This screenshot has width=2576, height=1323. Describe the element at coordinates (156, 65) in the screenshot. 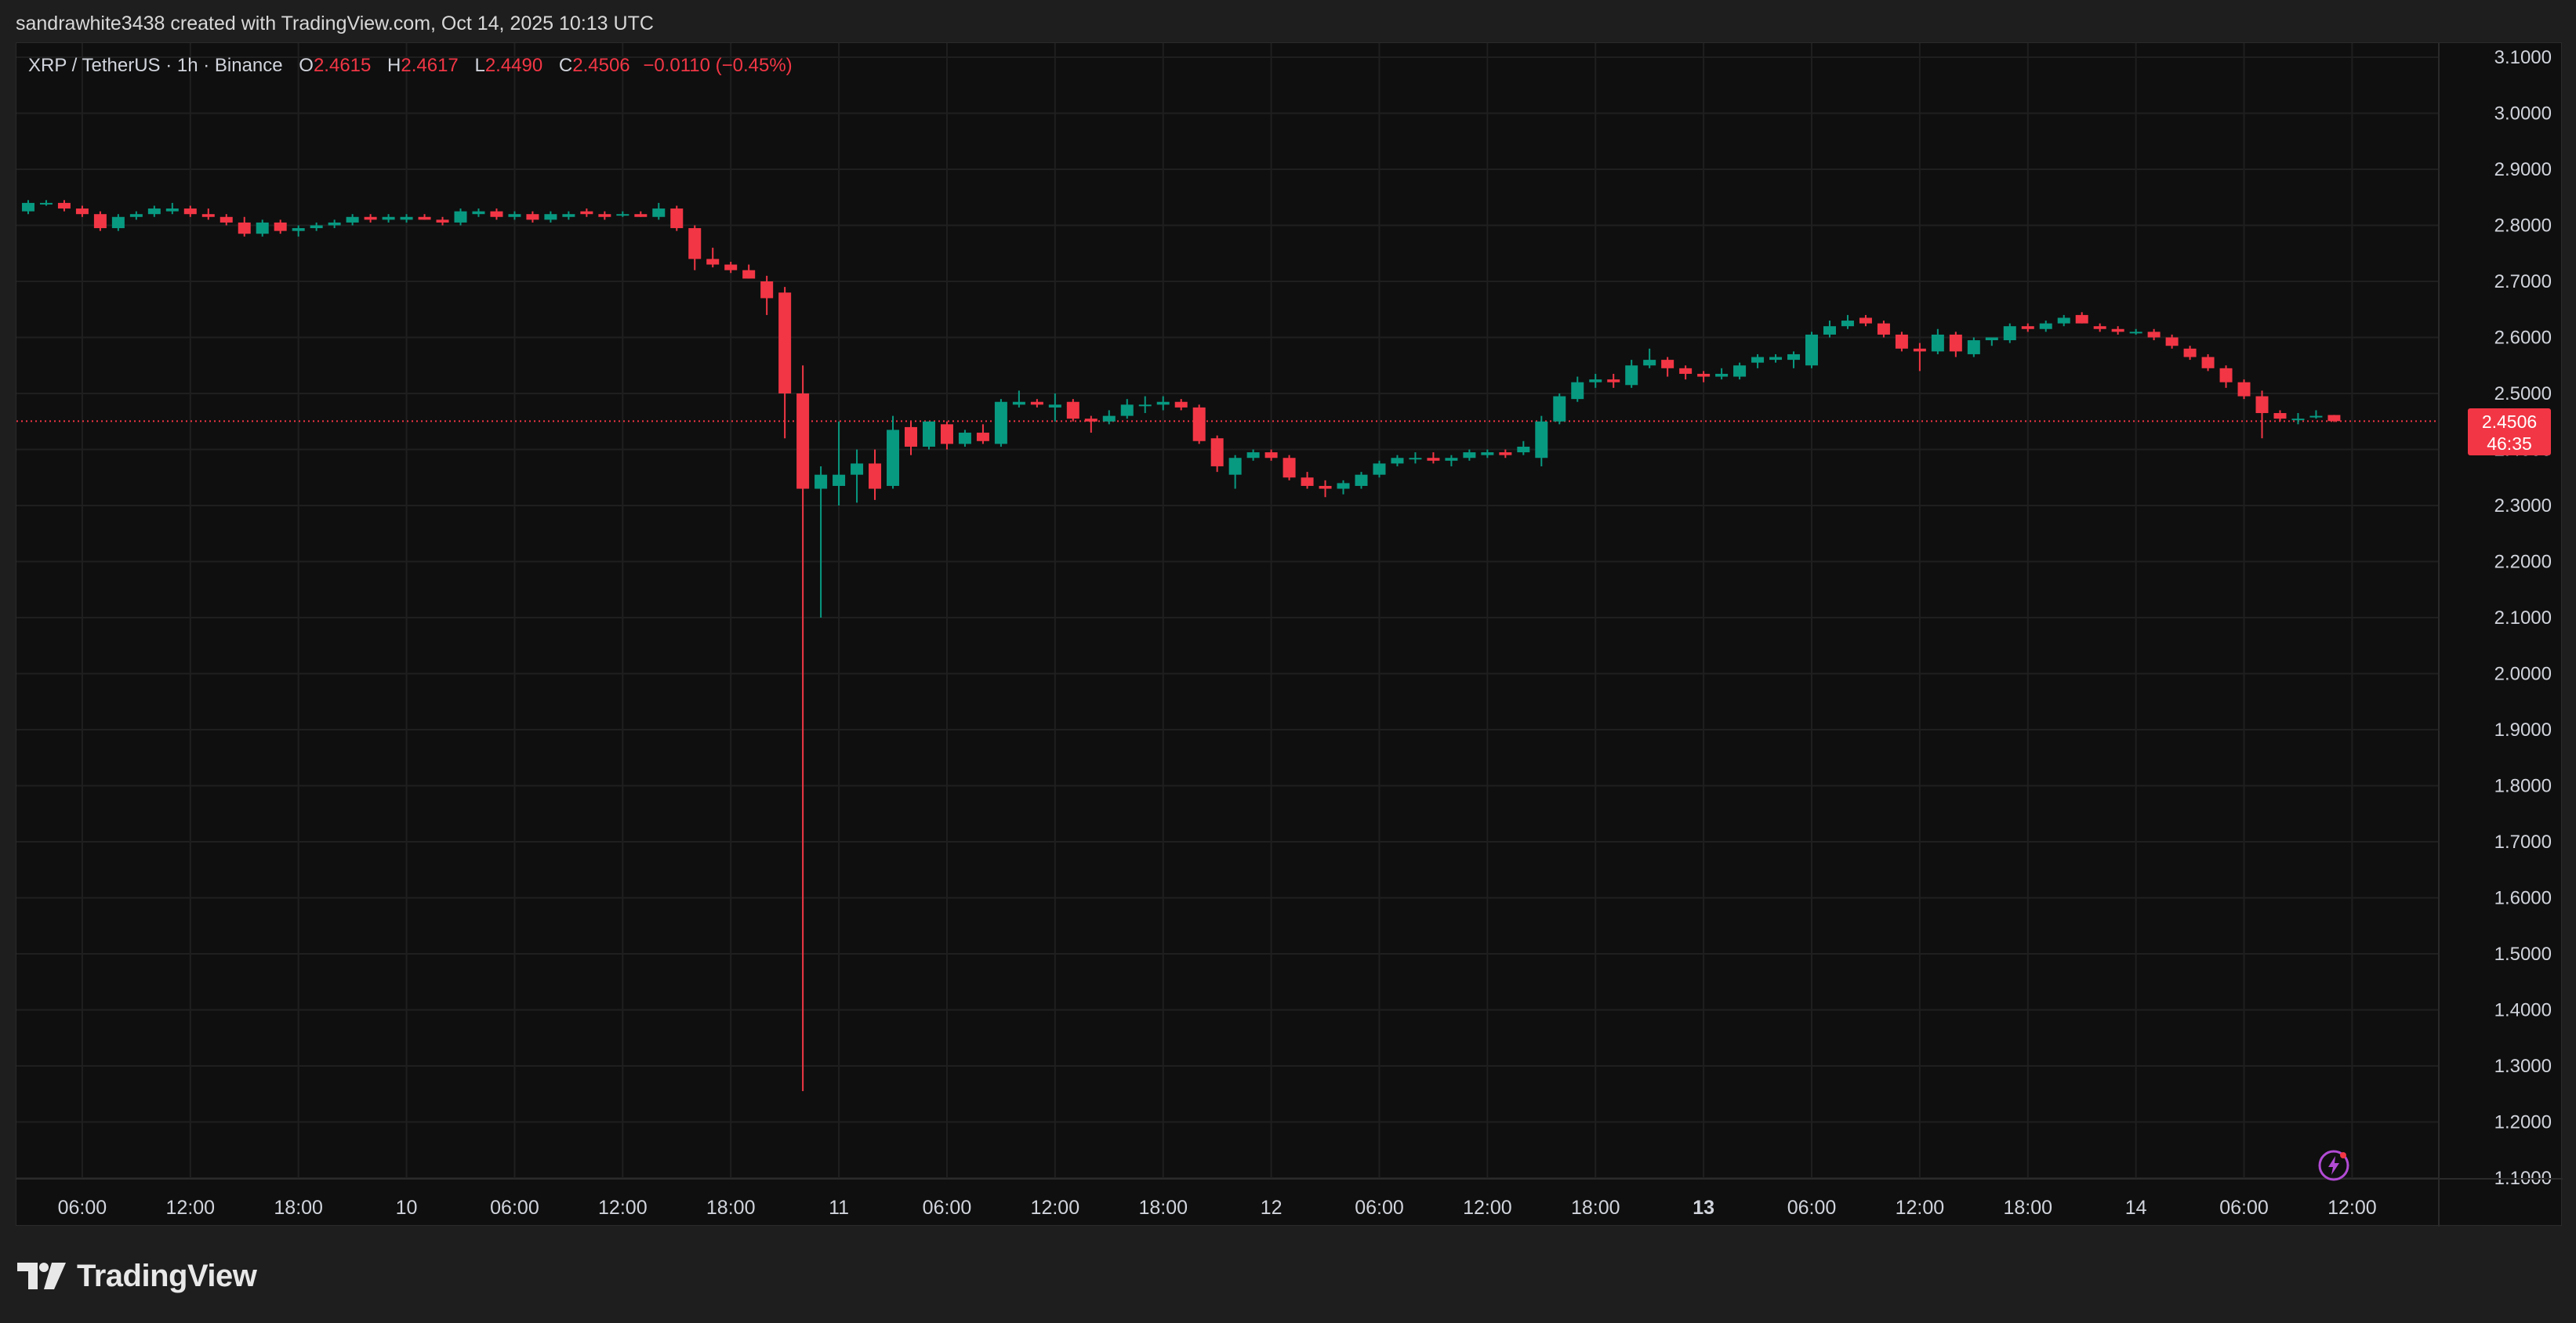

I see `symbol-label: XRP / TetherUS · 1h · Binance` at that location.